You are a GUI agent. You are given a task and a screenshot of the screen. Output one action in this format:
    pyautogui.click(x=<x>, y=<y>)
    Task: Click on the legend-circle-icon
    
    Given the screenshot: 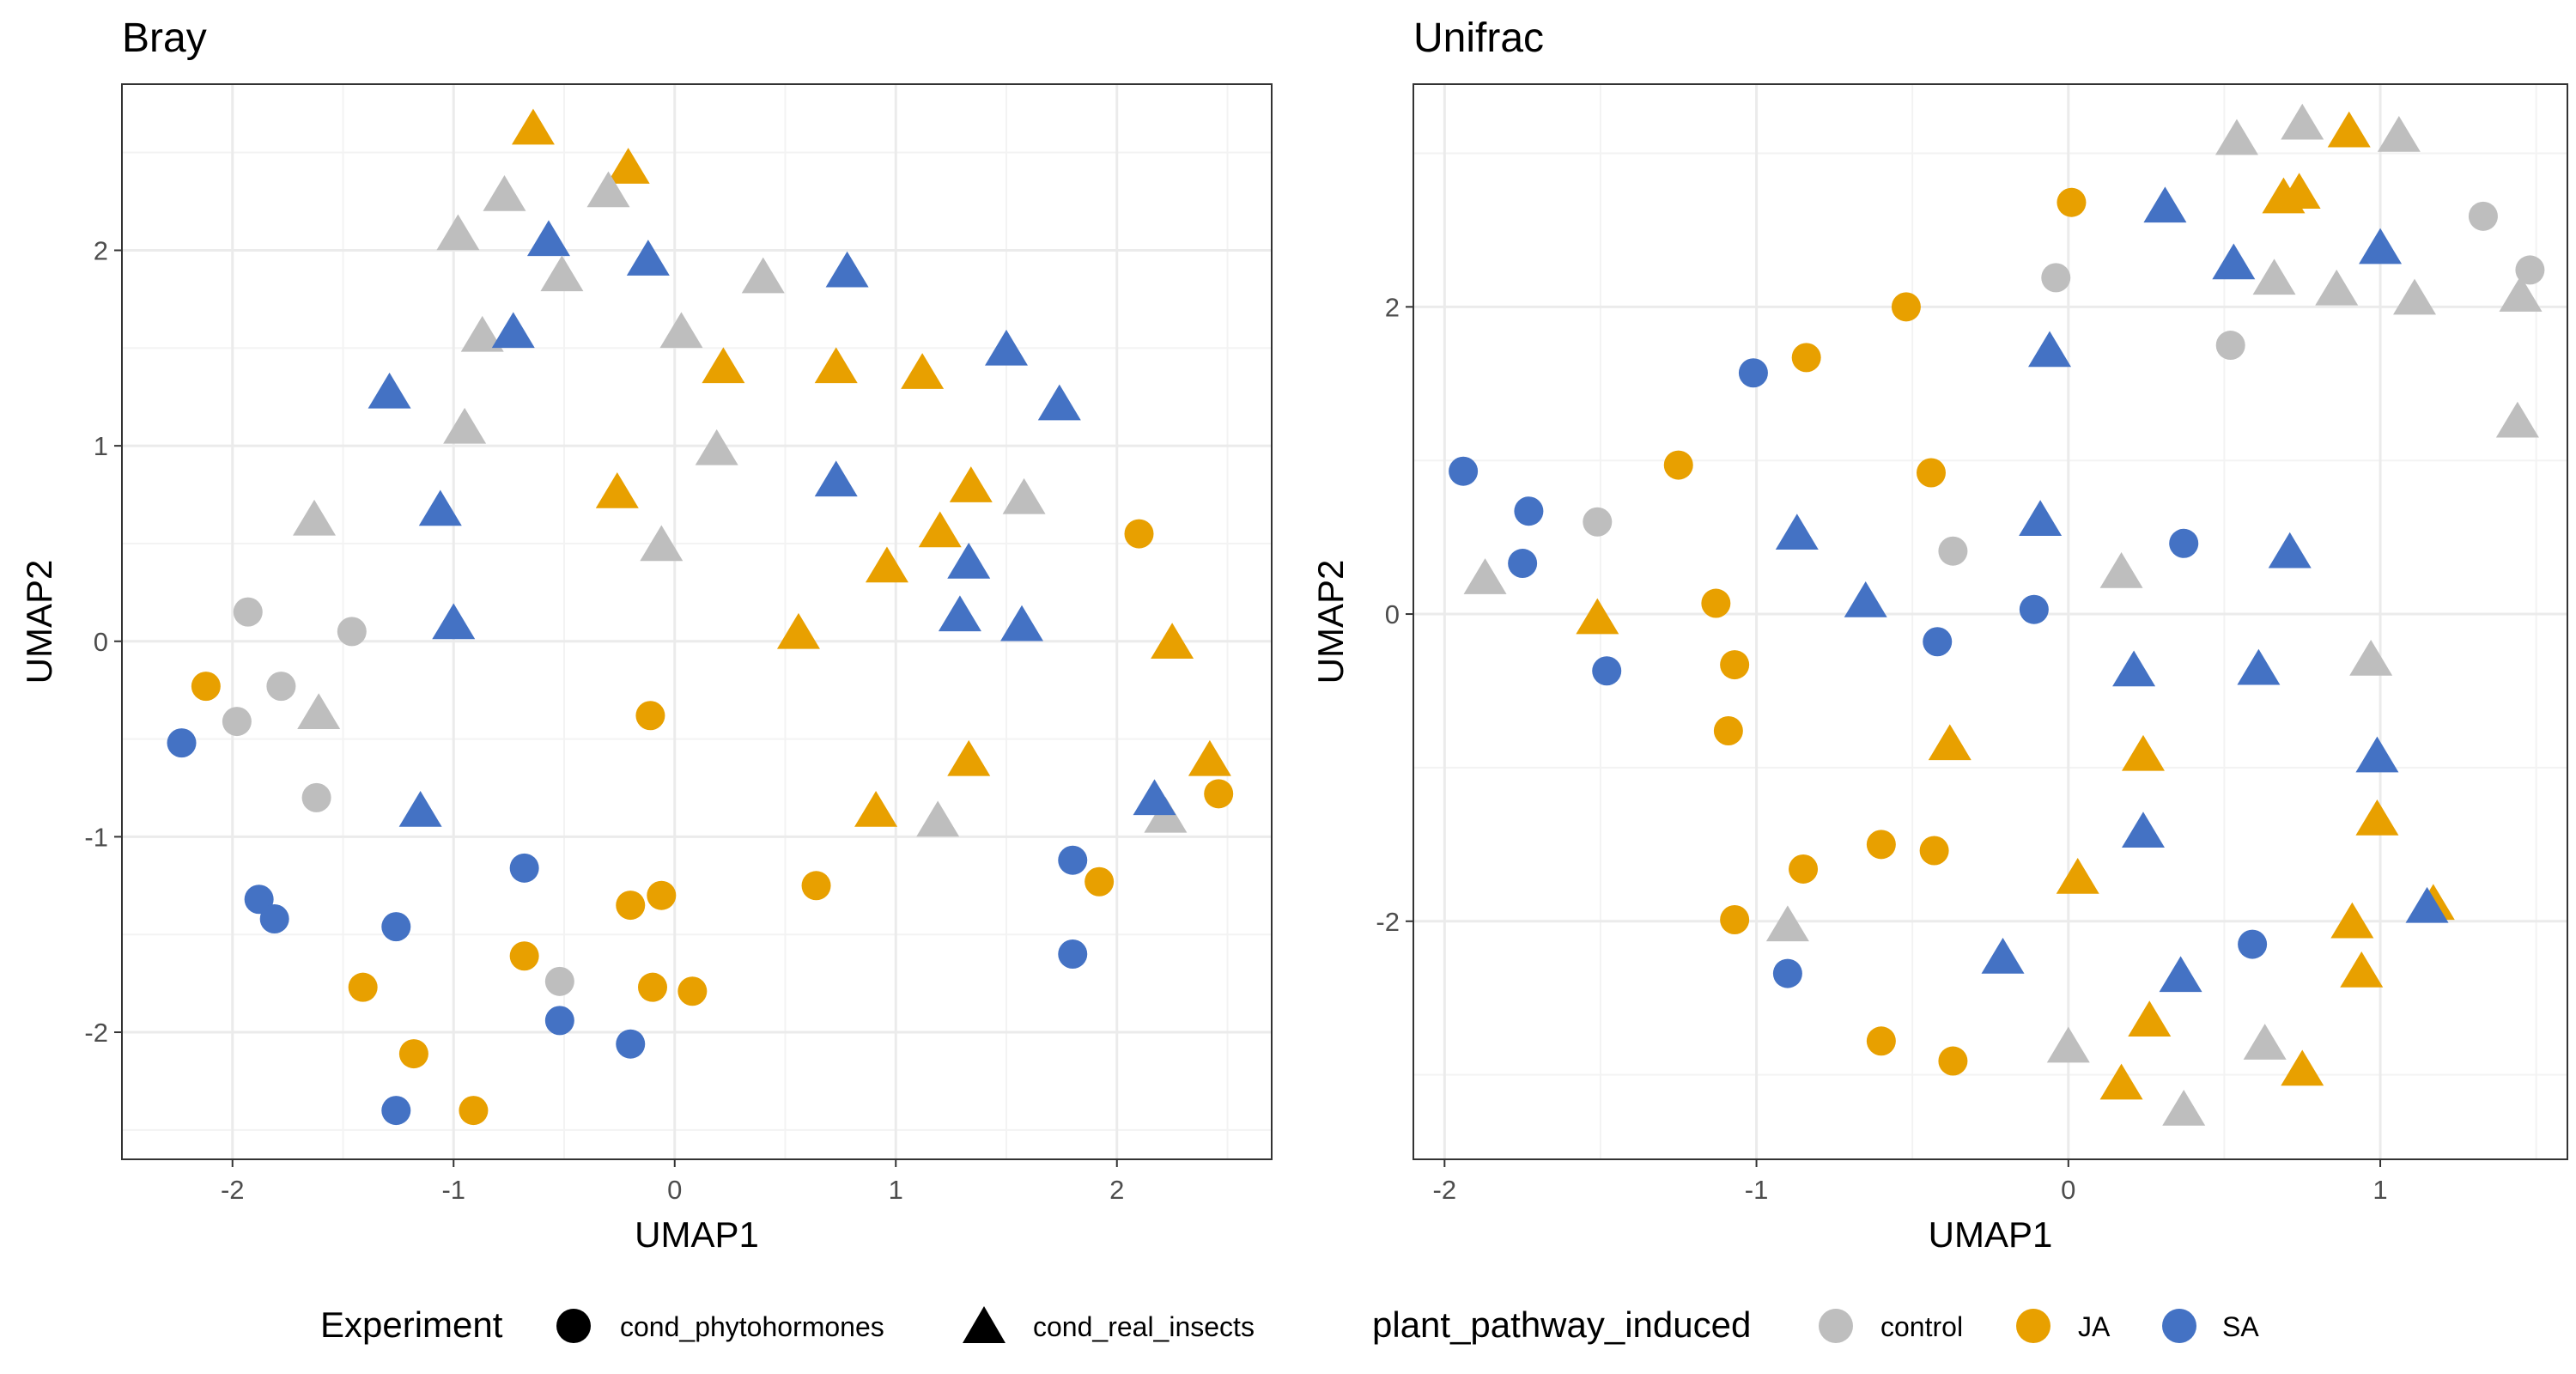 What is the action you would take?
    pyautogui.click(x=574, y=1326)
    